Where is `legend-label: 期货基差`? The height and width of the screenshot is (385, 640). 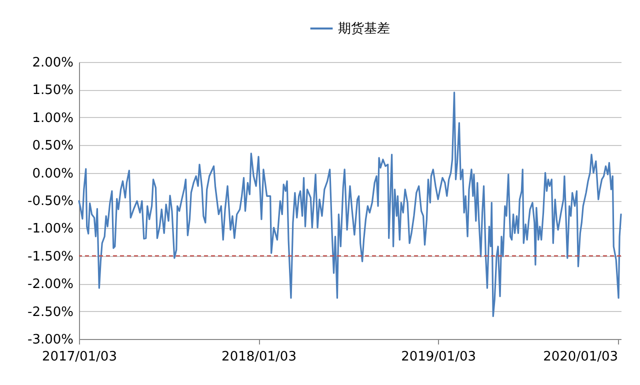 legend-label: 期货基差 is located at coordinates (364, 29).